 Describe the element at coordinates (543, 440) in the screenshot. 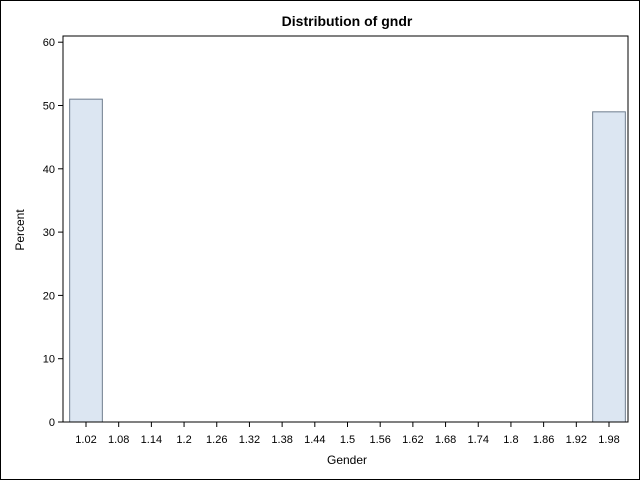

I see `x-tick-label-14: 1.86` at that location.